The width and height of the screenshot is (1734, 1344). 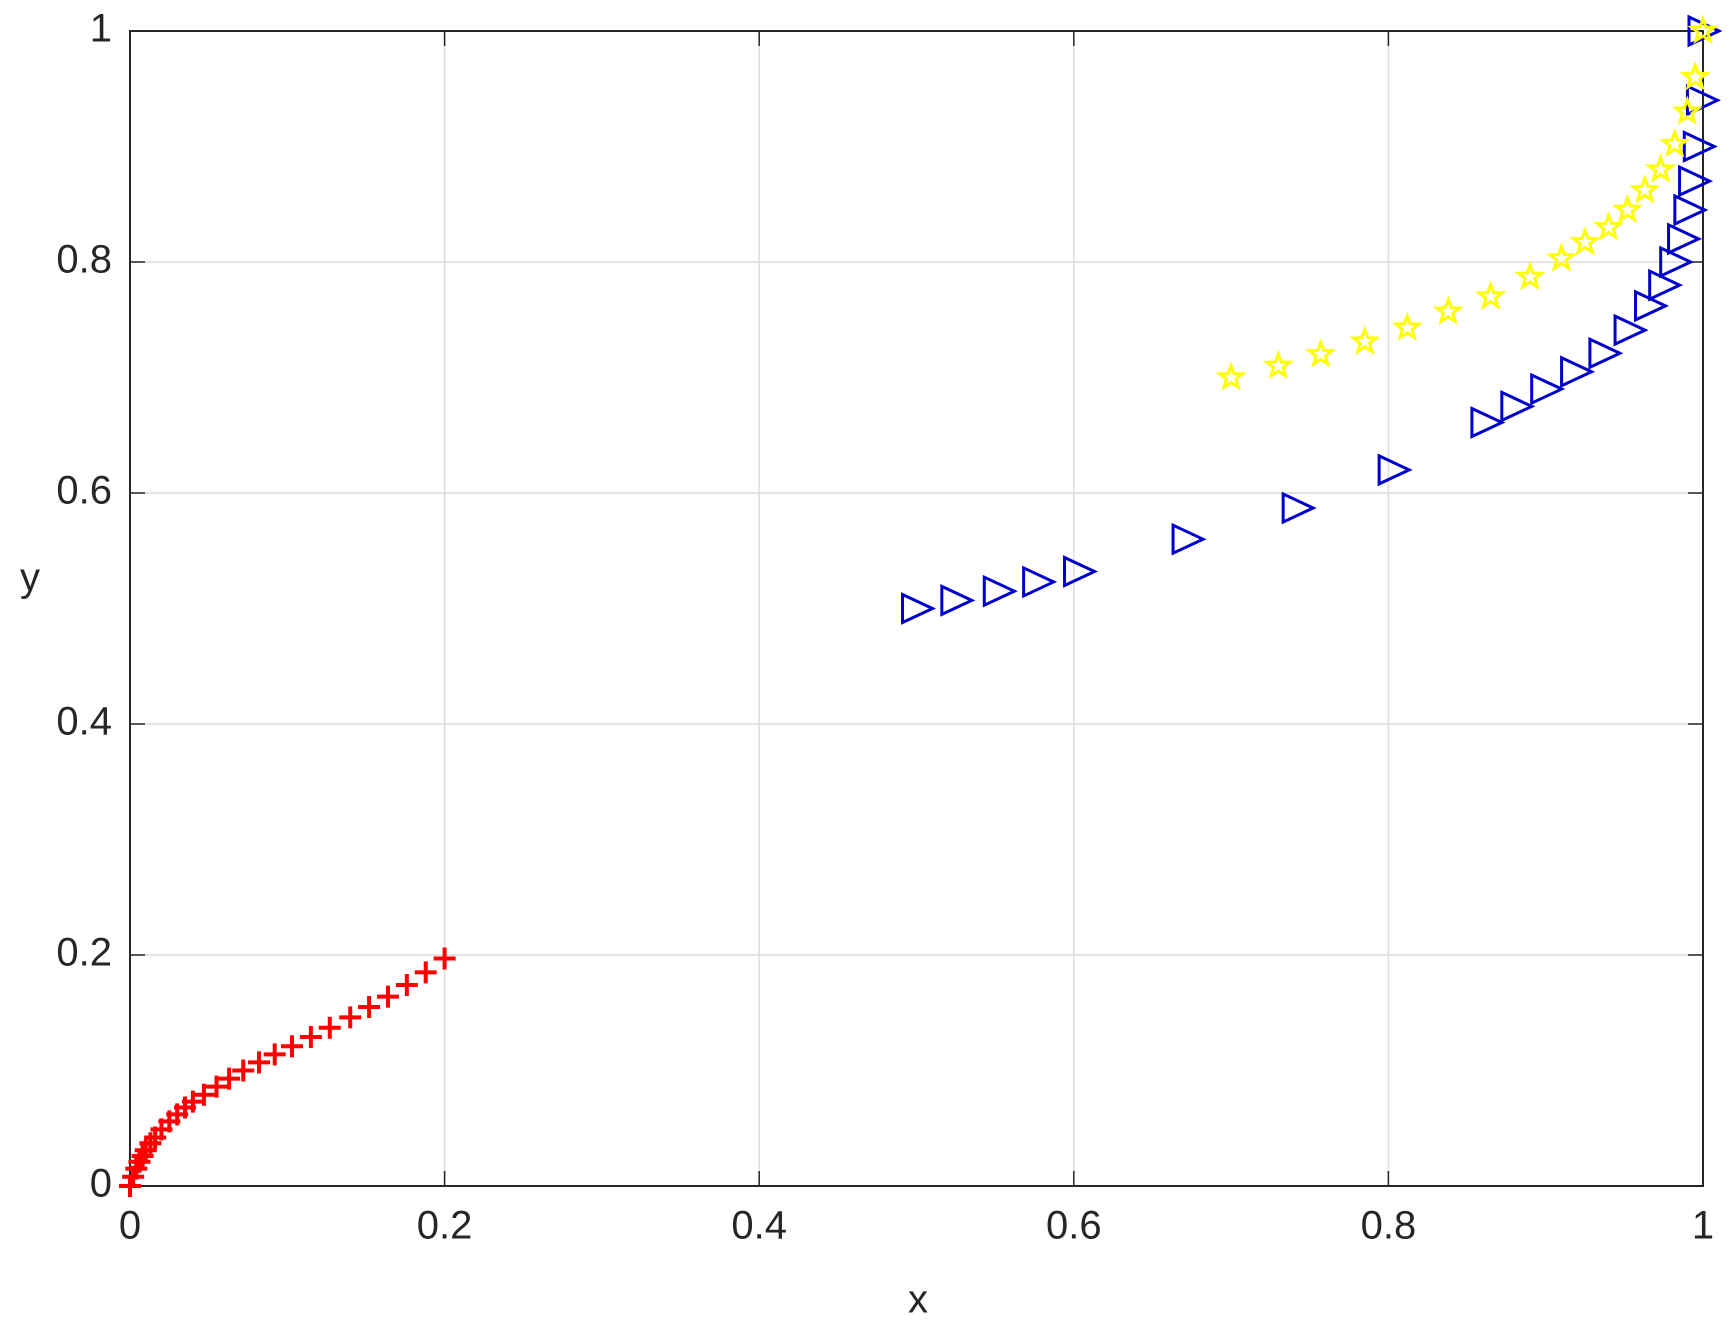 I want to click on x-tick-label: 0.6, so click(x=1074, y=1226).